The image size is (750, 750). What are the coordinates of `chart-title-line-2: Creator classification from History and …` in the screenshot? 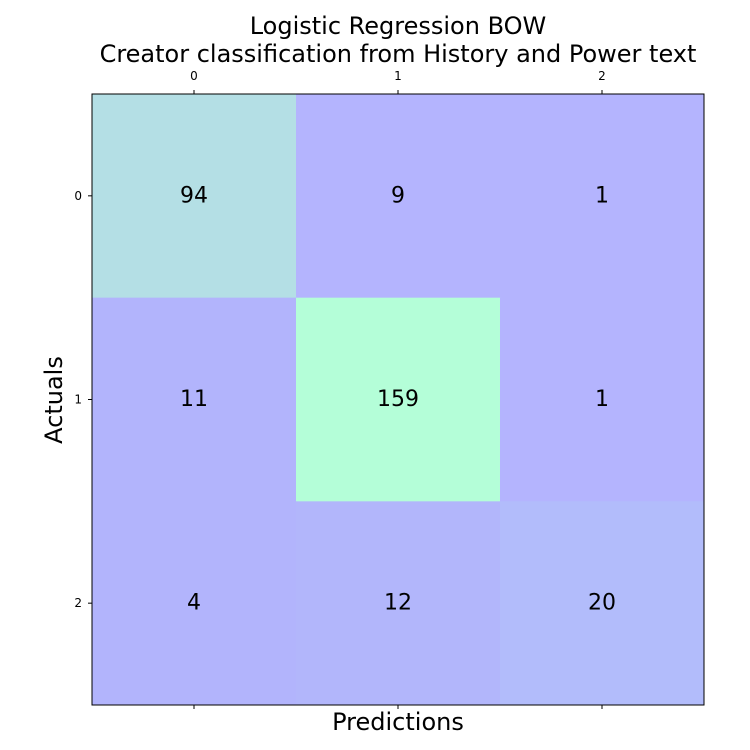 It's located at (398, 54).